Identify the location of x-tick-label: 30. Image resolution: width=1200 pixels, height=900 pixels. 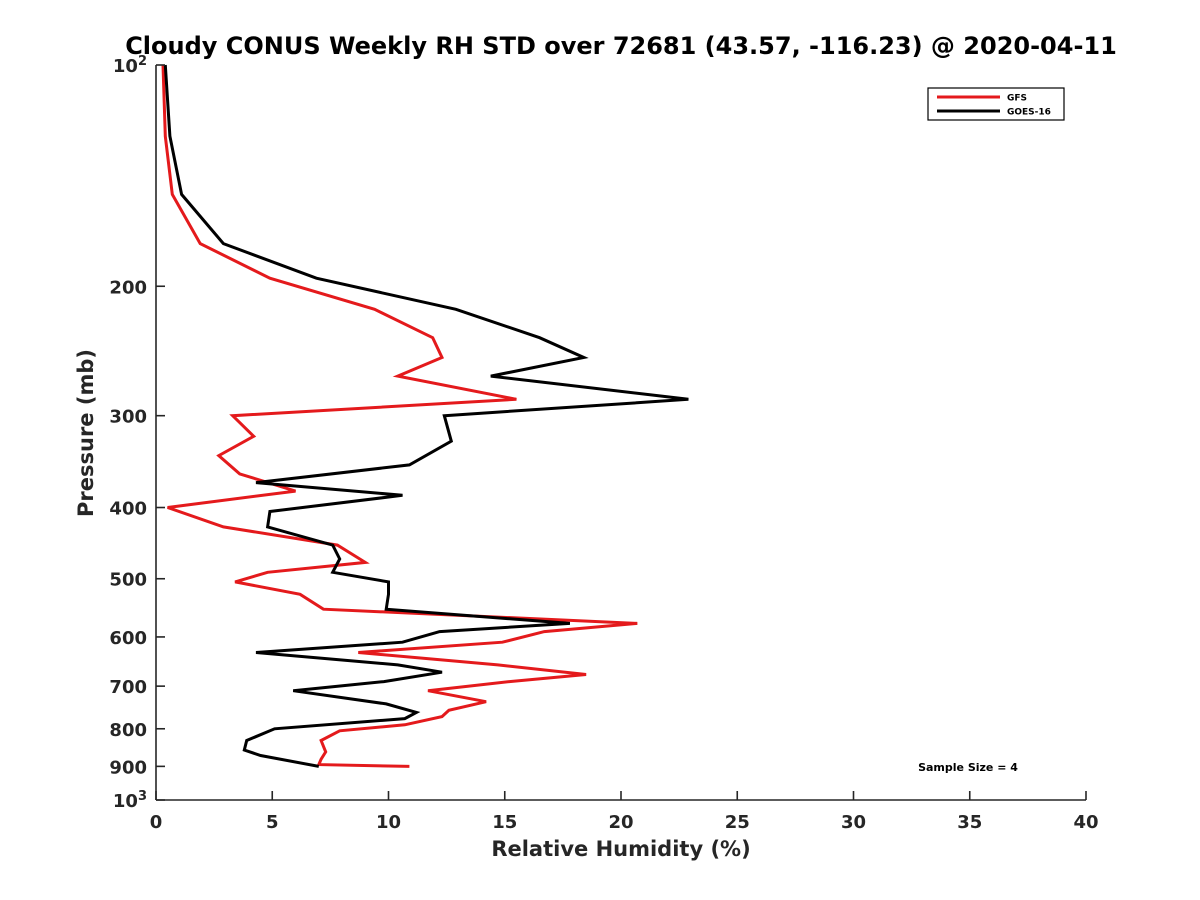
(853, 822).